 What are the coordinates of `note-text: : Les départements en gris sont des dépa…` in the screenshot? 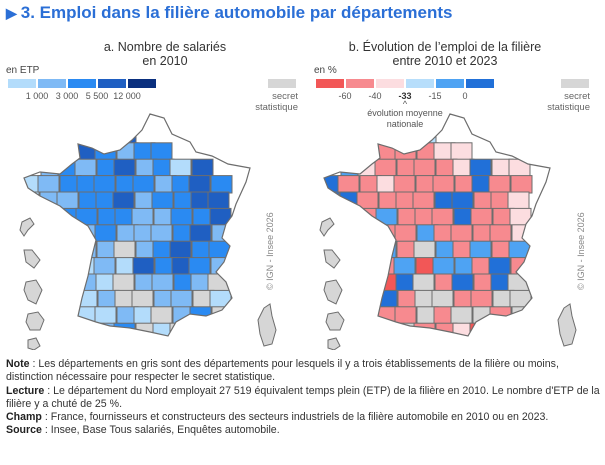 It's located at (282, 371).